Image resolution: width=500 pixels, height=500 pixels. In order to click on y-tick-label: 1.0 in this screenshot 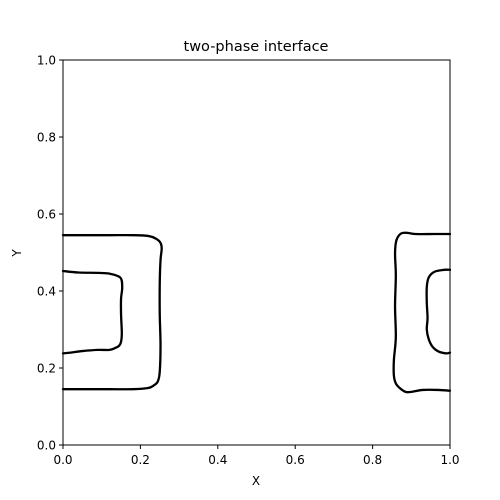, I will do `click(46, 61)`.